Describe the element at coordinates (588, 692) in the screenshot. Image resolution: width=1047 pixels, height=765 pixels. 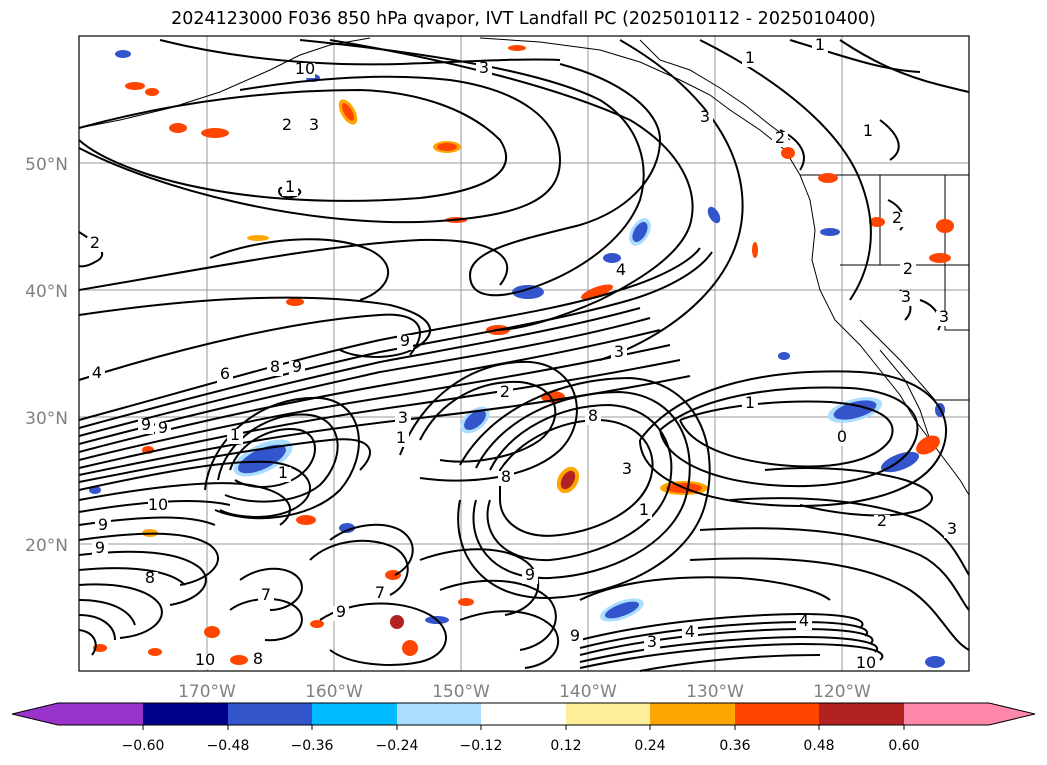
I see `lon-label-140w: 140°W` at that location.